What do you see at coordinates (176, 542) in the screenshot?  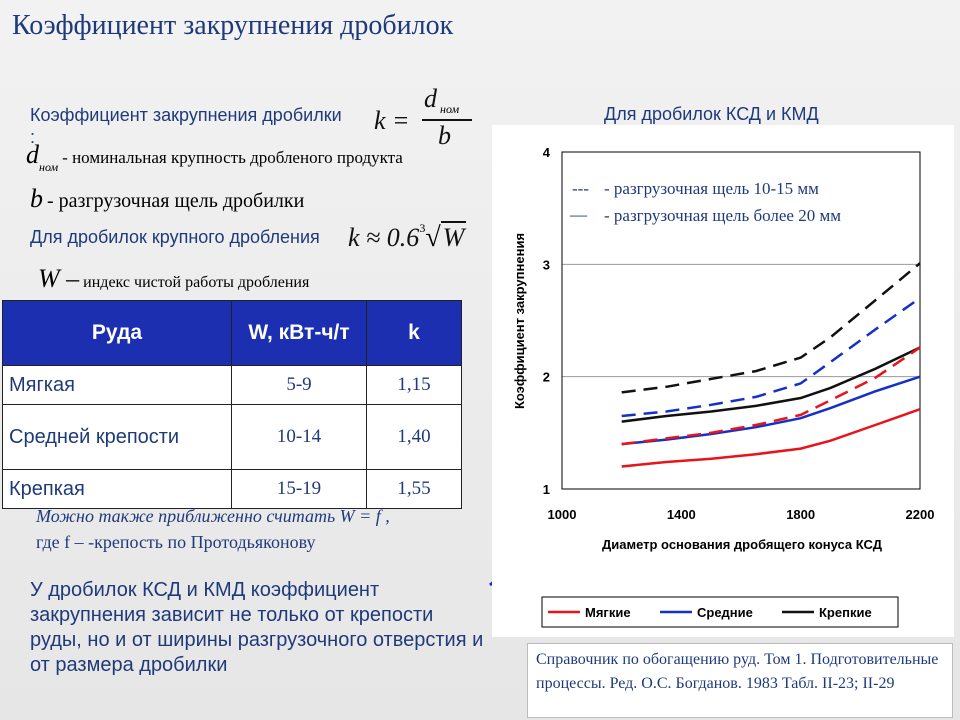 I see `approx-note-line2: где f – -крепость по Протодьяконову` at bounding box center [176, 542].